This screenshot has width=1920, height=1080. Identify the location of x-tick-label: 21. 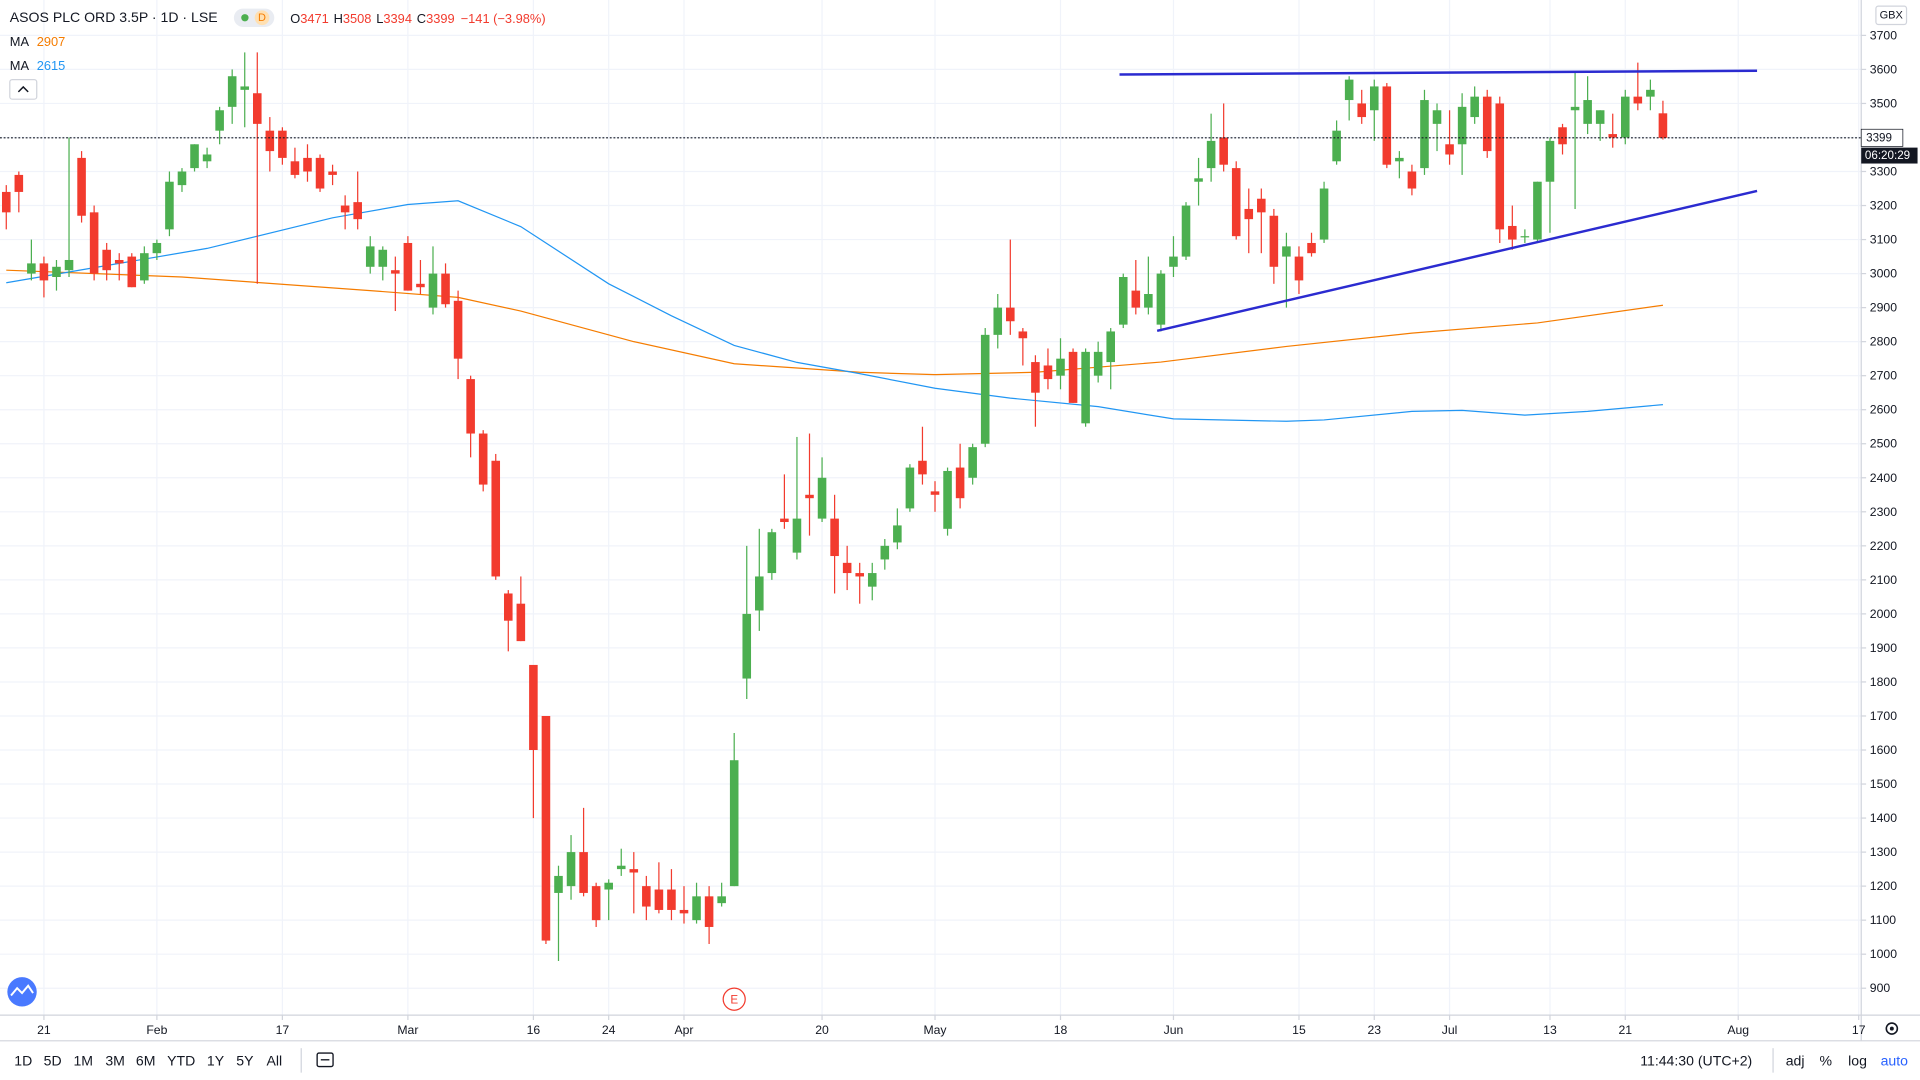
(44, 1030).